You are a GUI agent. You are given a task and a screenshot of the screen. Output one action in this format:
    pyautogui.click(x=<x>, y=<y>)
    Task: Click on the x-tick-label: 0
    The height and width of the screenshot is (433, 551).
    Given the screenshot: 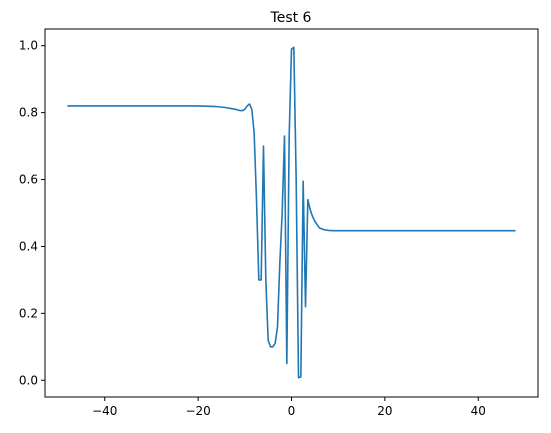 What is the action you would take?
    pyautogui.click(x=292, y=411)
    